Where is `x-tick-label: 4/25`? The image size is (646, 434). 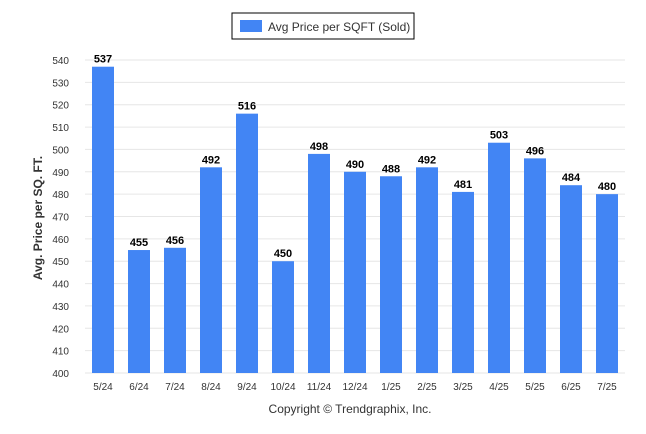 x-tick-label: 4/25 is located at coordinates (499, 387).